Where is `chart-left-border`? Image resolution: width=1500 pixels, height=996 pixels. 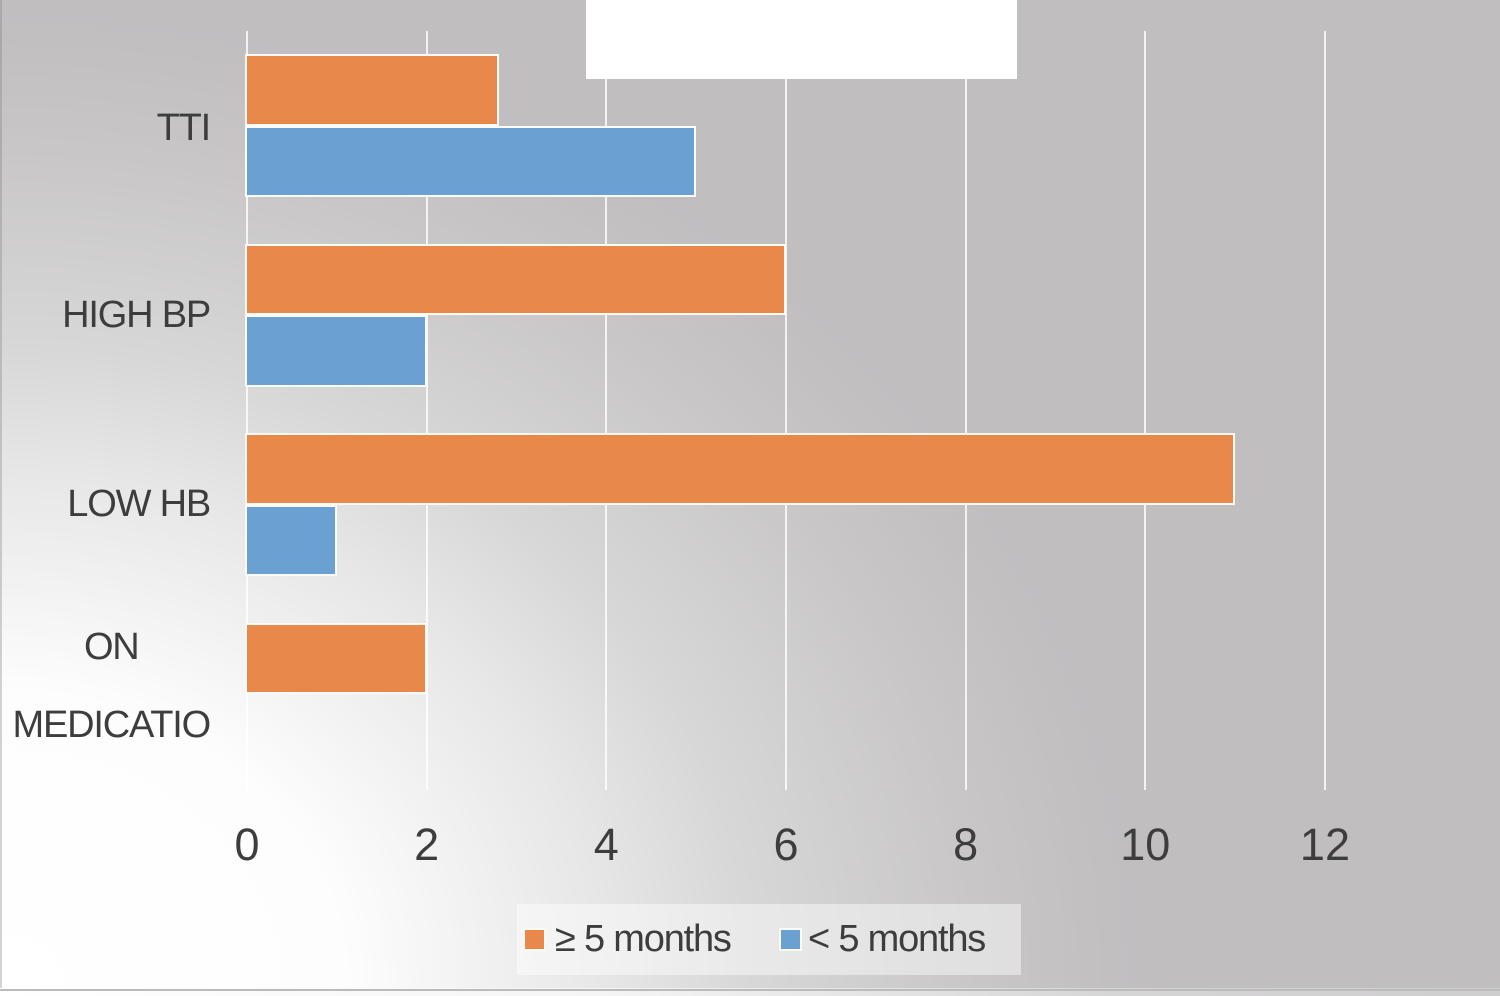 chart-left-border is located at coordinates (1, 494).